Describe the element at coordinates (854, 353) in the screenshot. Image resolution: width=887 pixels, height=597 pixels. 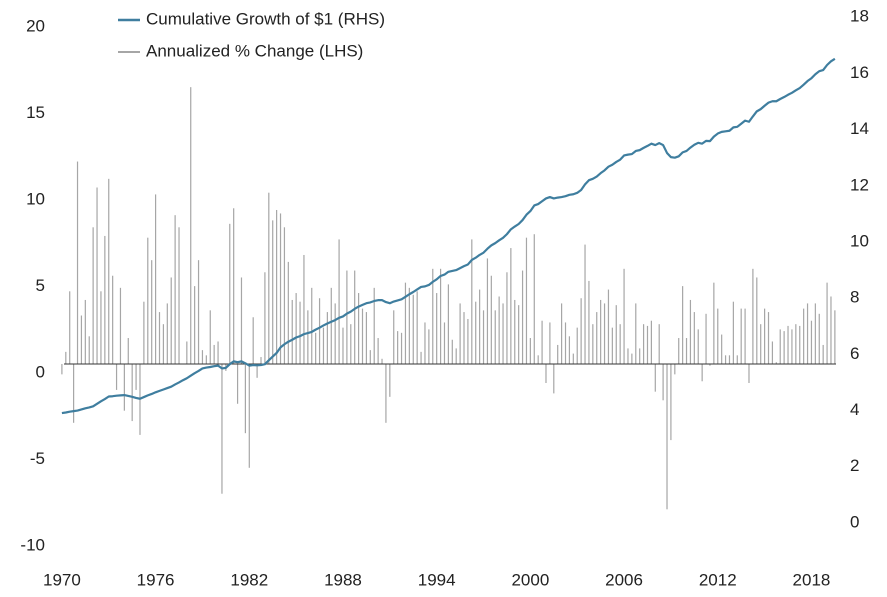
I see `y2-tick-label: 6` at that location.